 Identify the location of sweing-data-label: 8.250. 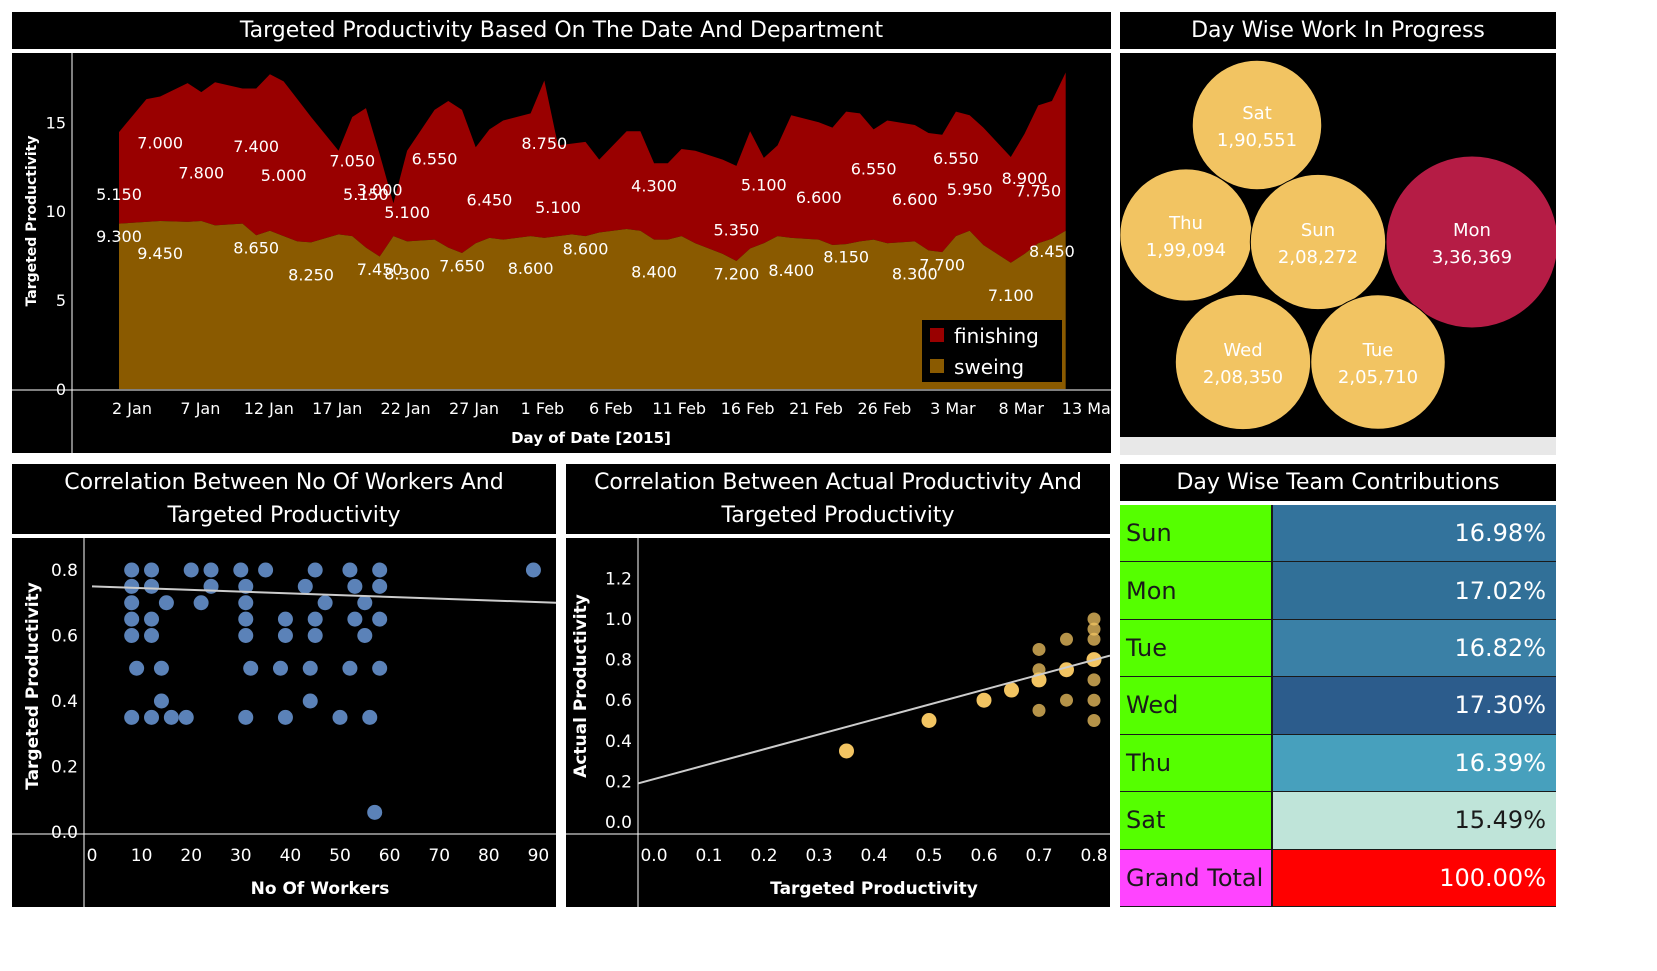
(311, 274).